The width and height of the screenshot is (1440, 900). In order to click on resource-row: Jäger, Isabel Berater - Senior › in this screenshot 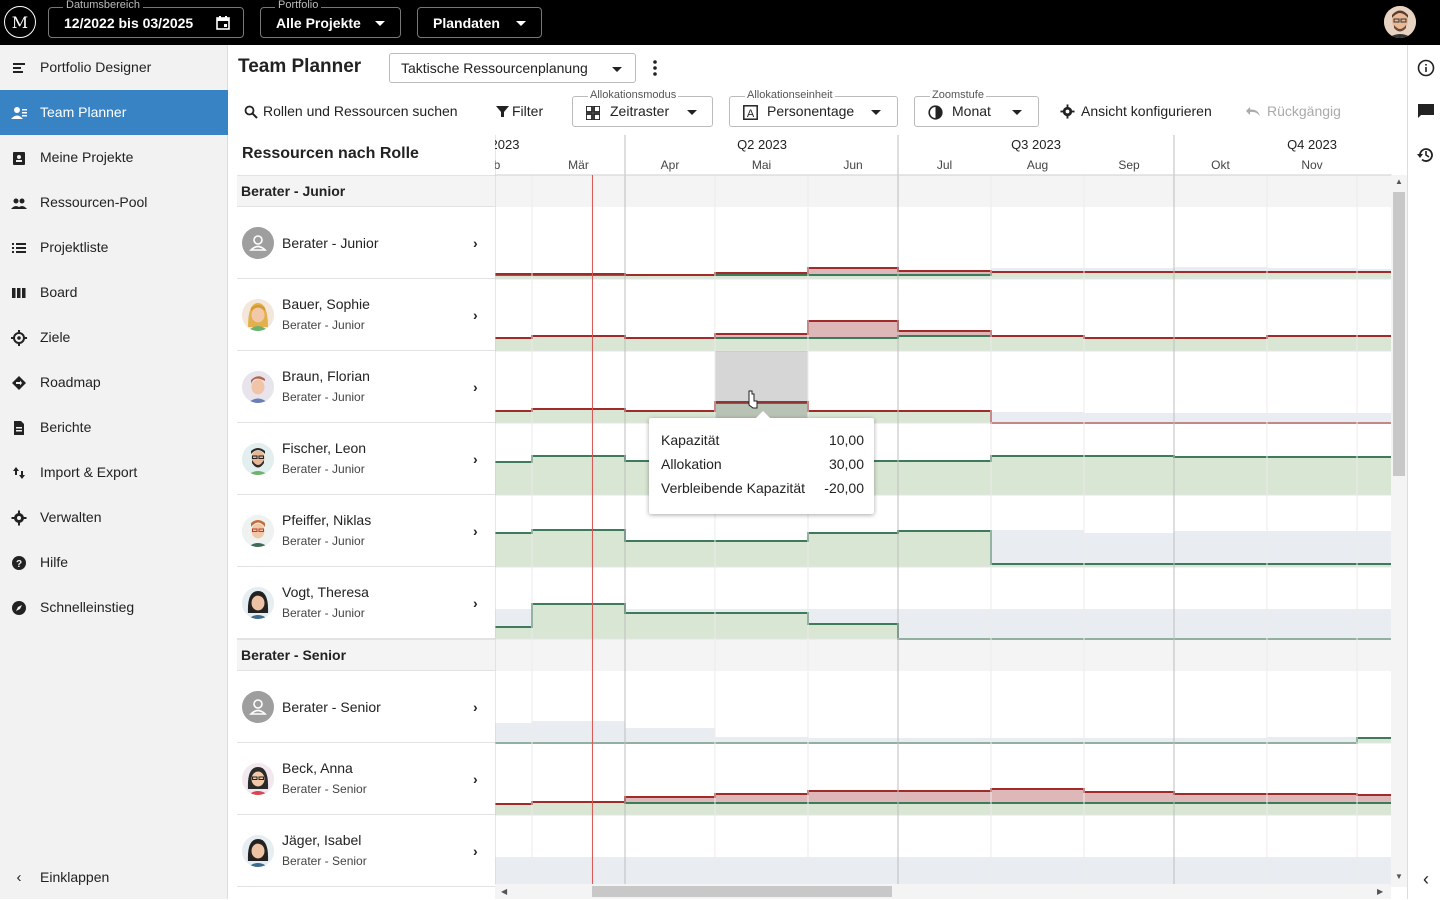, I will do `click(366, 851)`.